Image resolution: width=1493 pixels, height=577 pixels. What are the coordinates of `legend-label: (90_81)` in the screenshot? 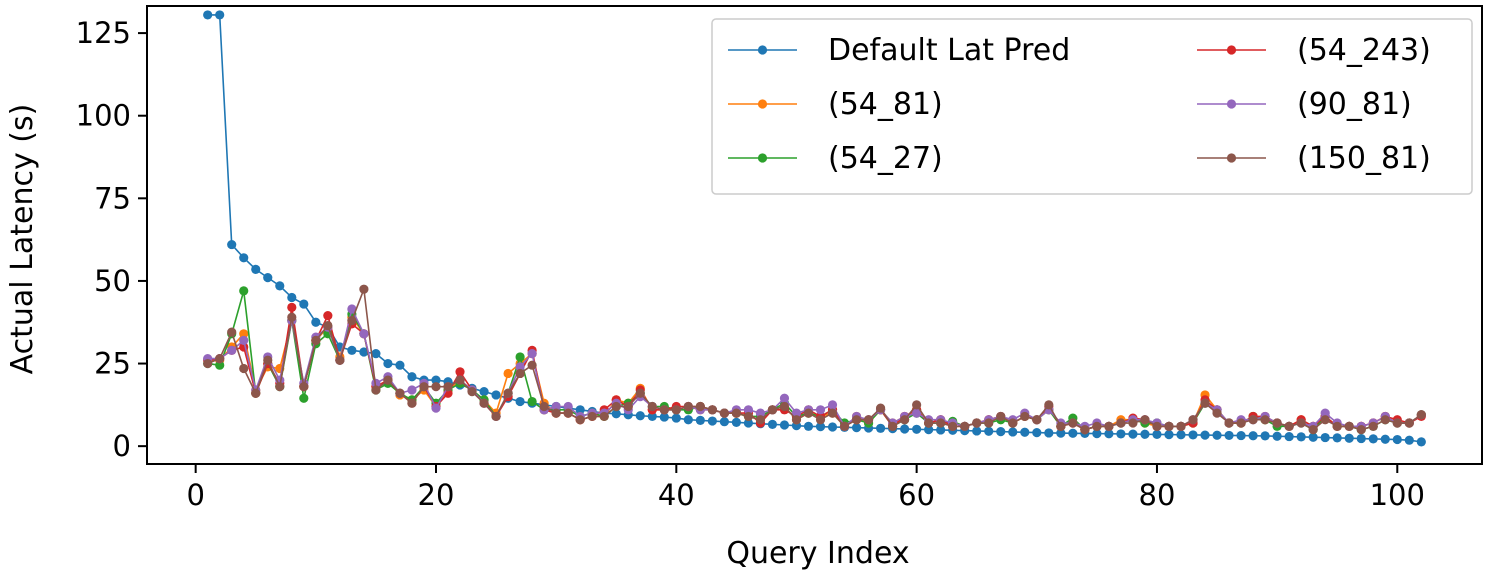 It's located at (1354, 104).